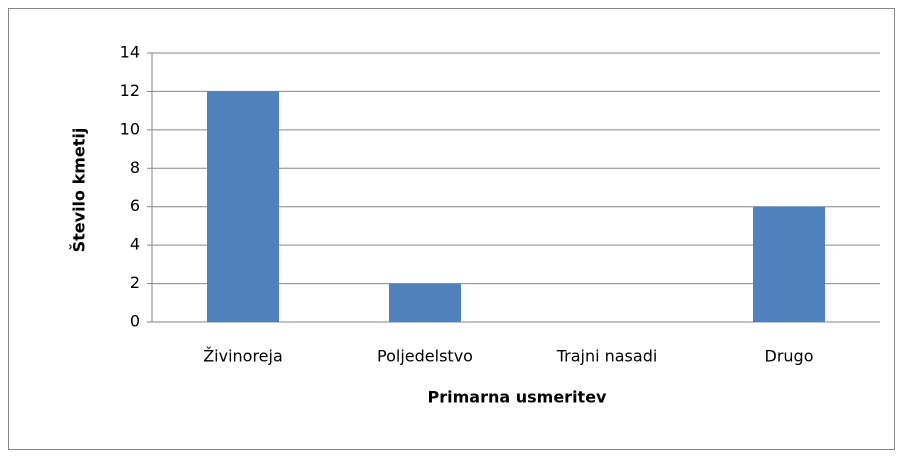  I want to click on y-tick-label: 14, so click(130, 52).